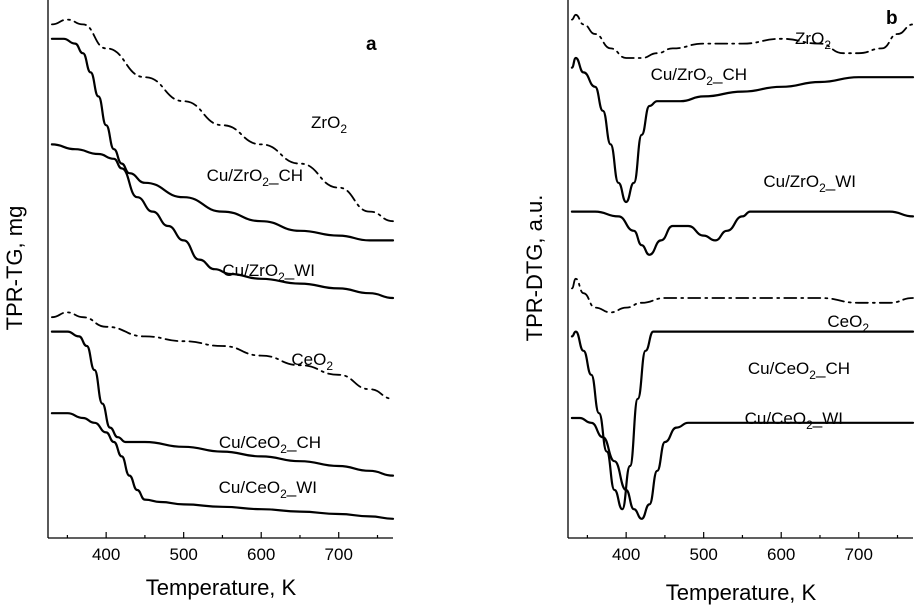 This screenshot has height=606, width=915. I want to click on panel-b-y-axis-title: TPR-DTG, a.u., so click(534, 268).